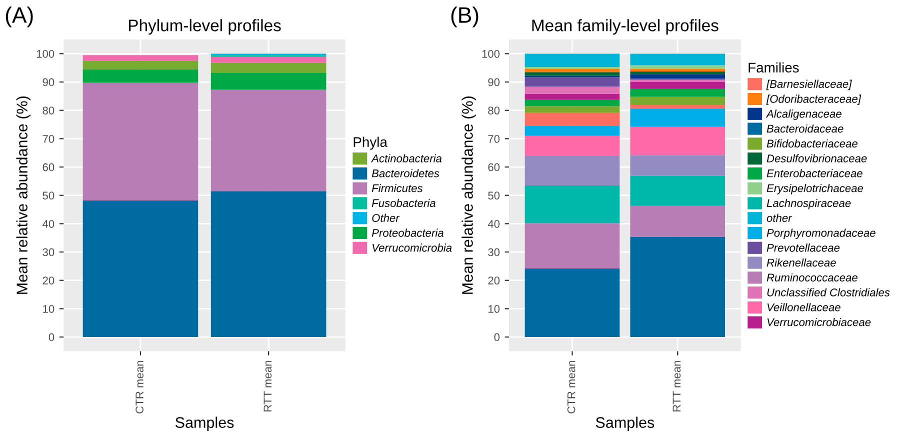 This screenshot has height=439, width=909. I want to click on legend-label: Verrucomicrobia, so click(412, 248).